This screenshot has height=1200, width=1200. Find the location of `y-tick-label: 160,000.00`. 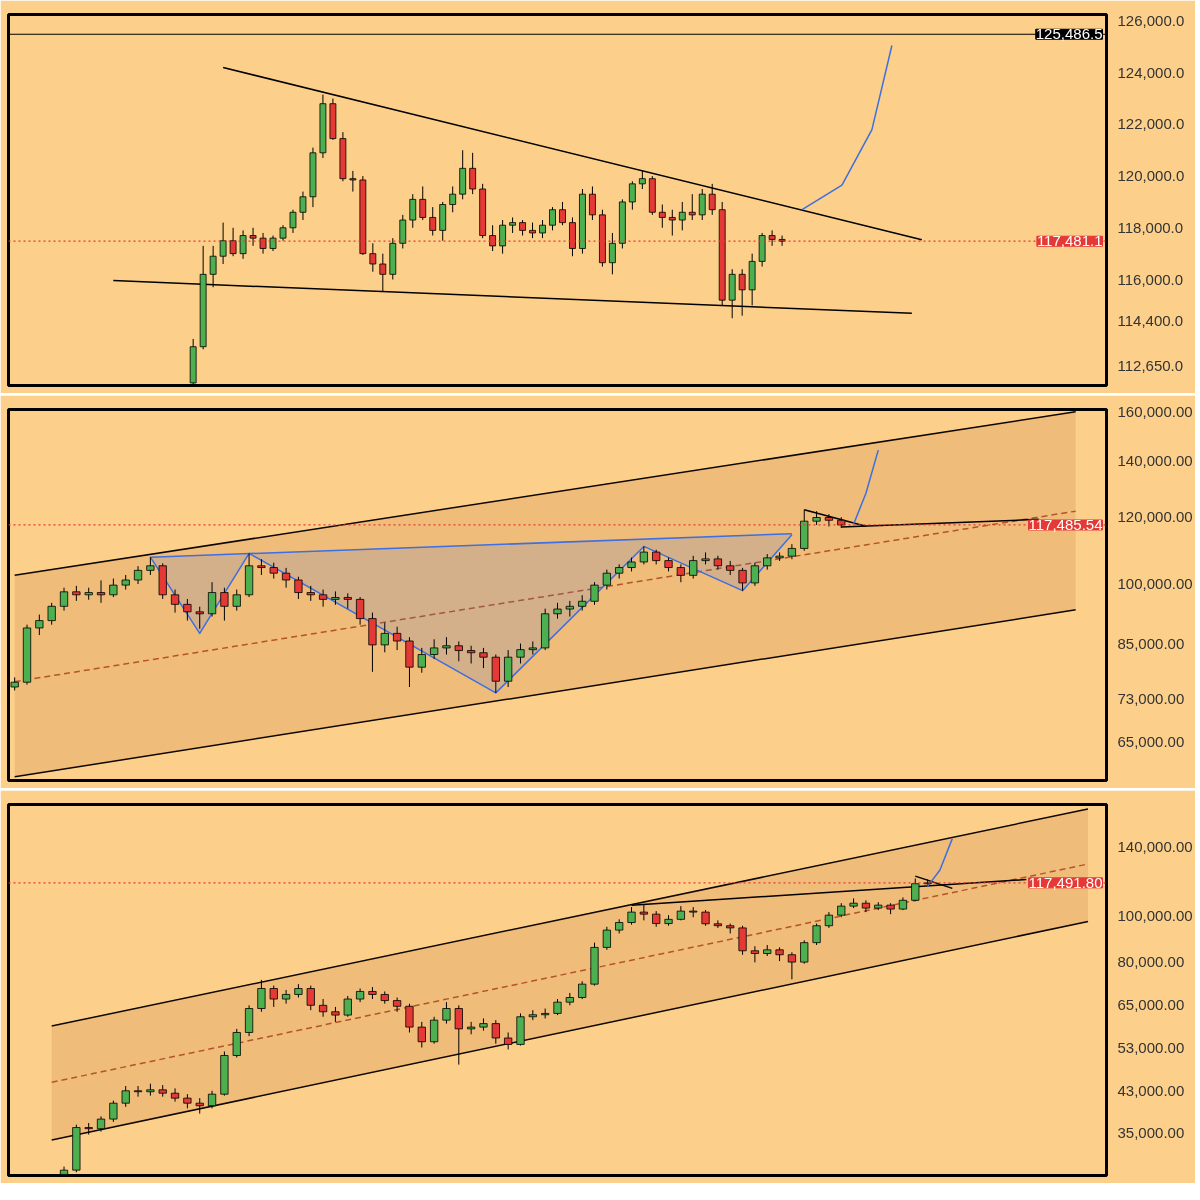

y-tick-label: 160,000.00 is located at coordinates (1155, 411).